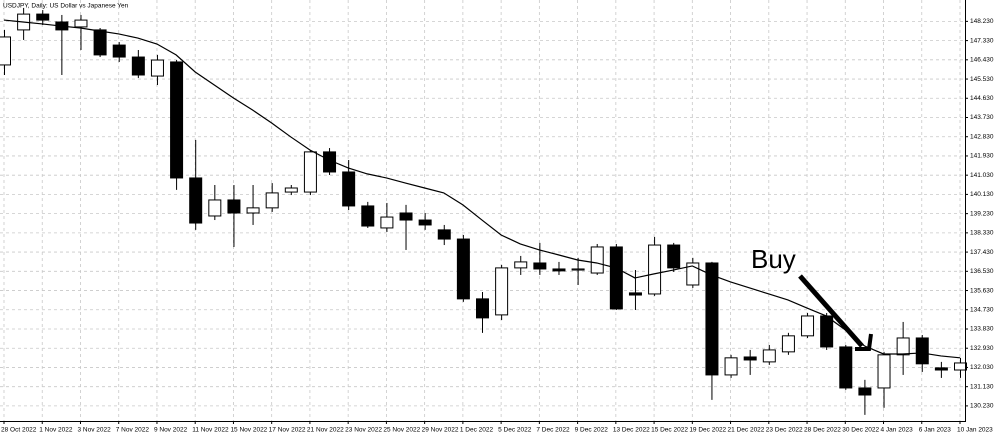 The image size is (1000, 438). Describe the element at coordinates (440, 430) in the screenshot. I see `x-tick-label: 29 Nov 2022` at that location.